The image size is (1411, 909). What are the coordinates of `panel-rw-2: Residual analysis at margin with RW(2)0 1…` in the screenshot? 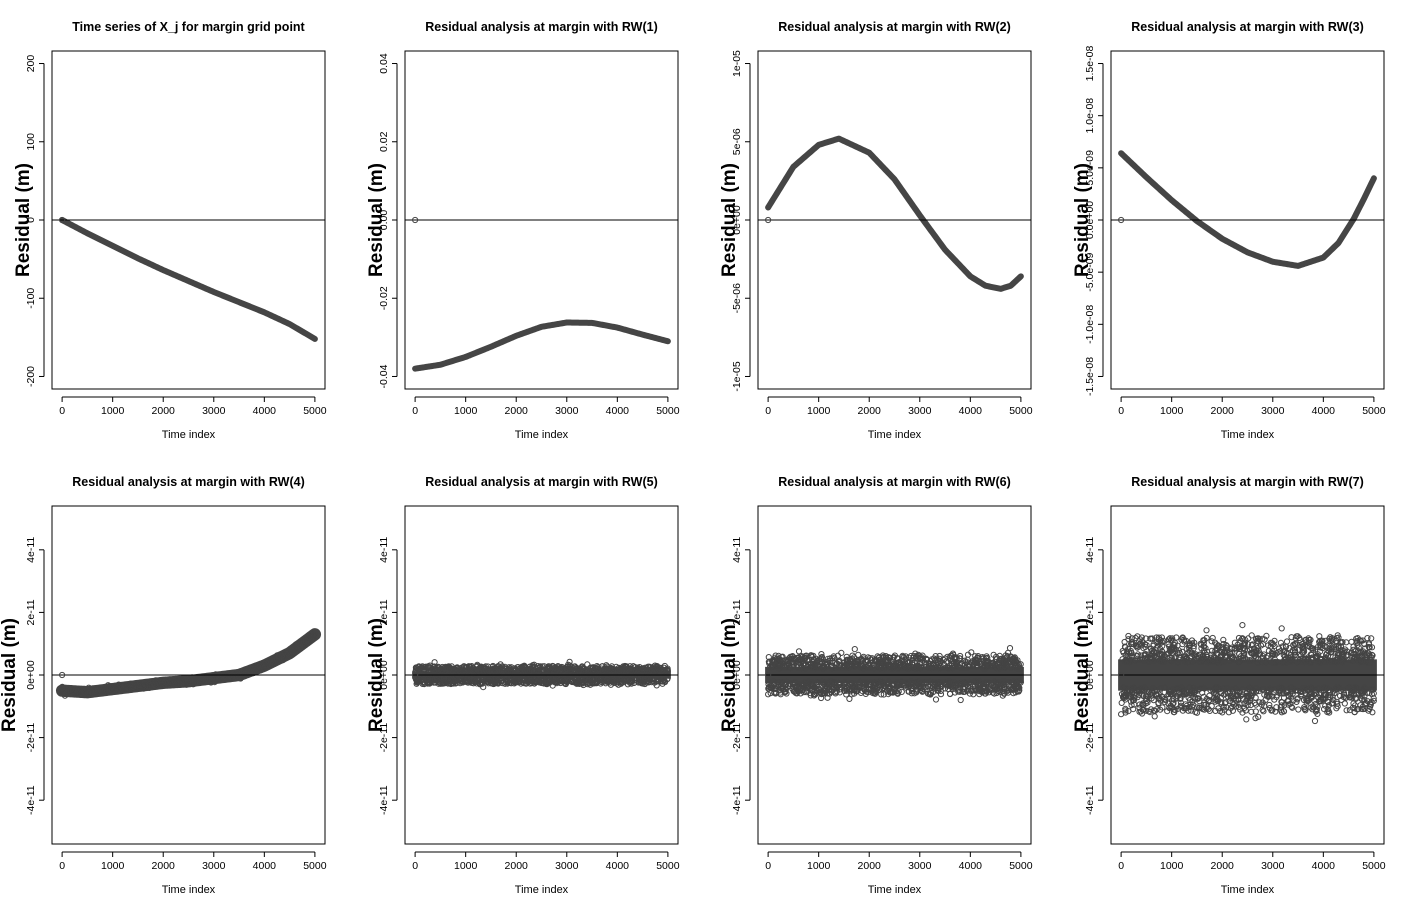 It's located at (876, 230).